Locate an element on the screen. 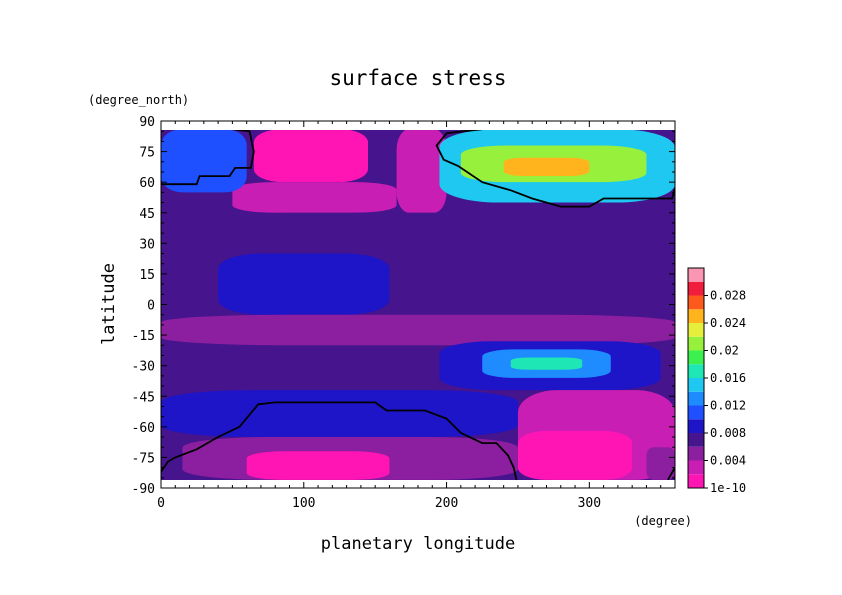  x-axis-label: planetary longitude is located at coordinates (418, 544).